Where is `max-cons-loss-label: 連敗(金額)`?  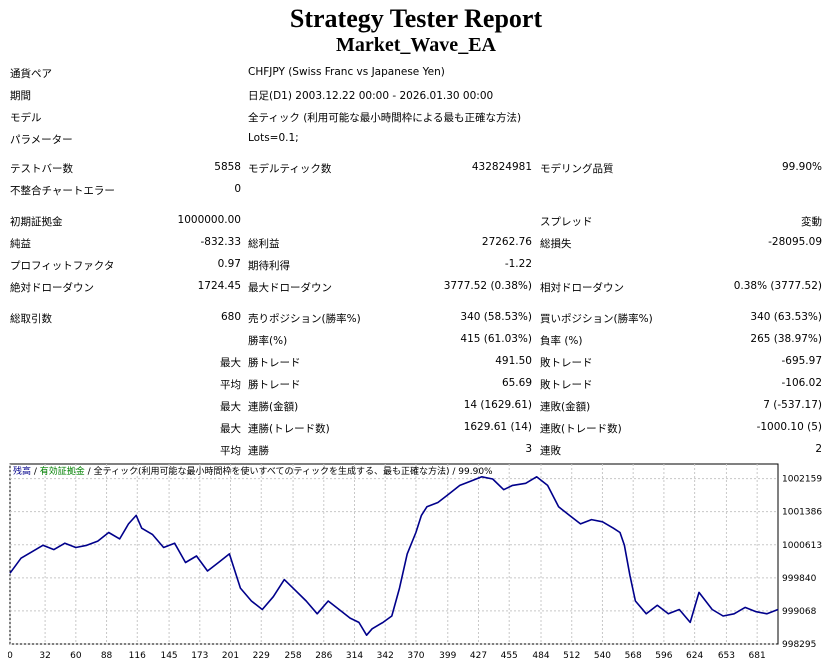 max-cons-loss-label: 連敗(金額) is located at coordinates (565, 407).